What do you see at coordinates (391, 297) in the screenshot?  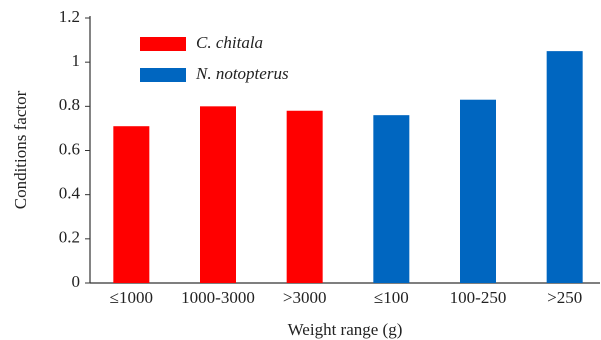 I see `x-tick-label: ≤100` at bounding box center [391, 297].